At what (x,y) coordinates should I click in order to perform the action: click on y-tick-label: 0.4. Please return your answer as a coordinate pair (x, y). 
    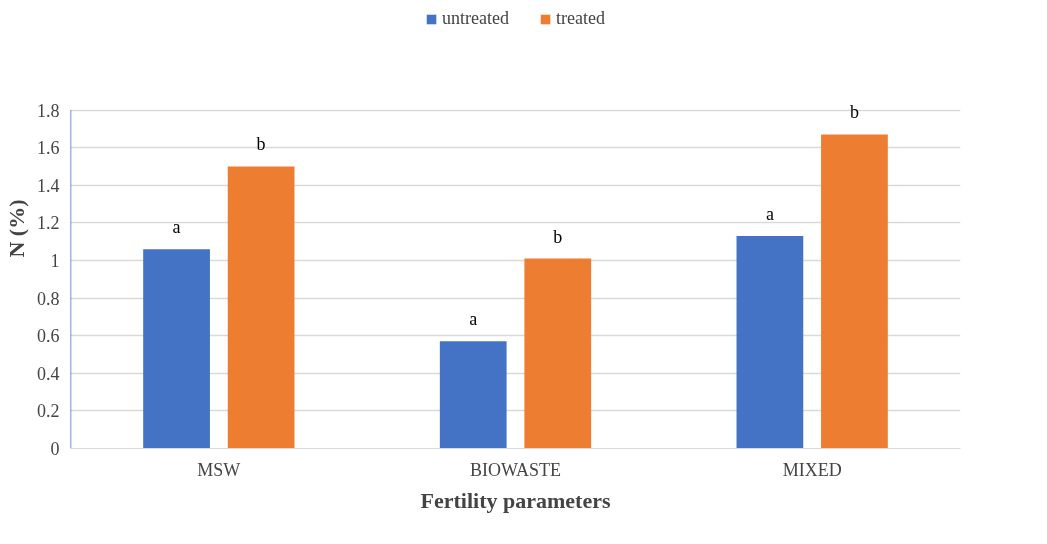
    Looking at the image, I should click on (48, 373).